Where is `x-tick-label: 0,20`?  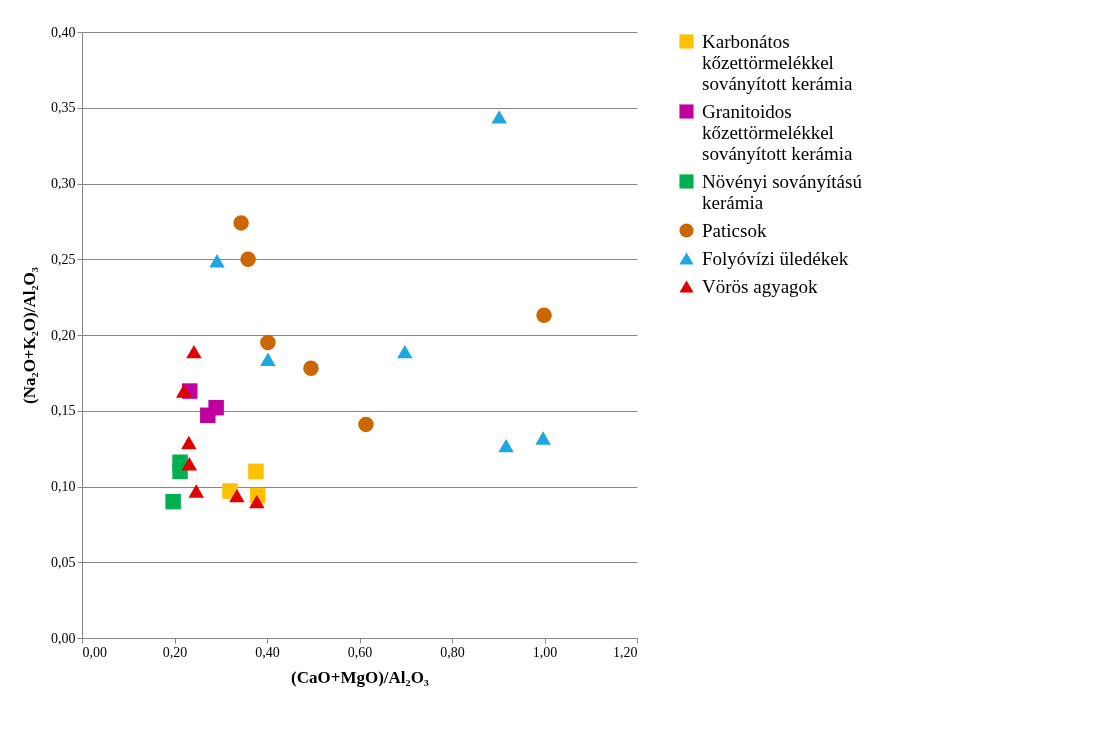
x-tick-label: 0,20 is located at coordinates (175, 652).